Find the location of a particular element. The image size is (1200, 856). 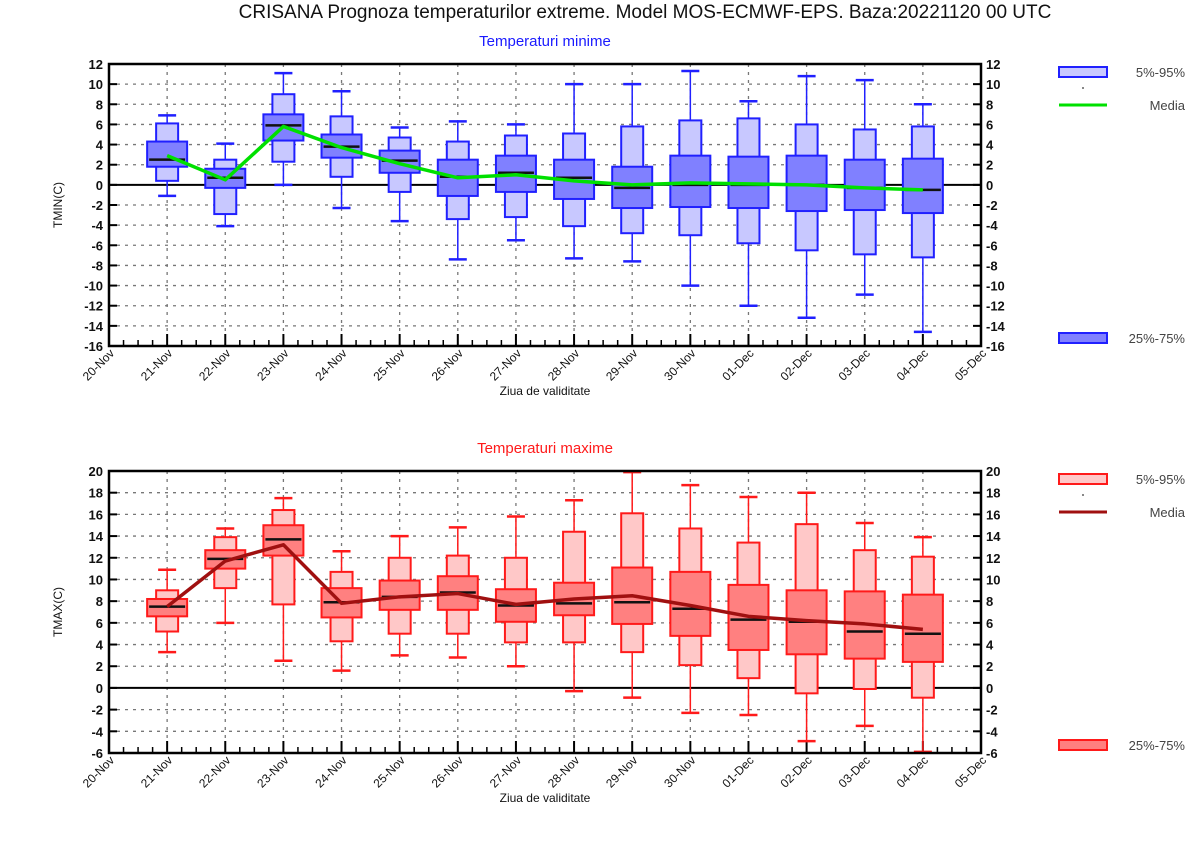

panel-title: Temperaturi maxime is located at coordinates (545, 448).